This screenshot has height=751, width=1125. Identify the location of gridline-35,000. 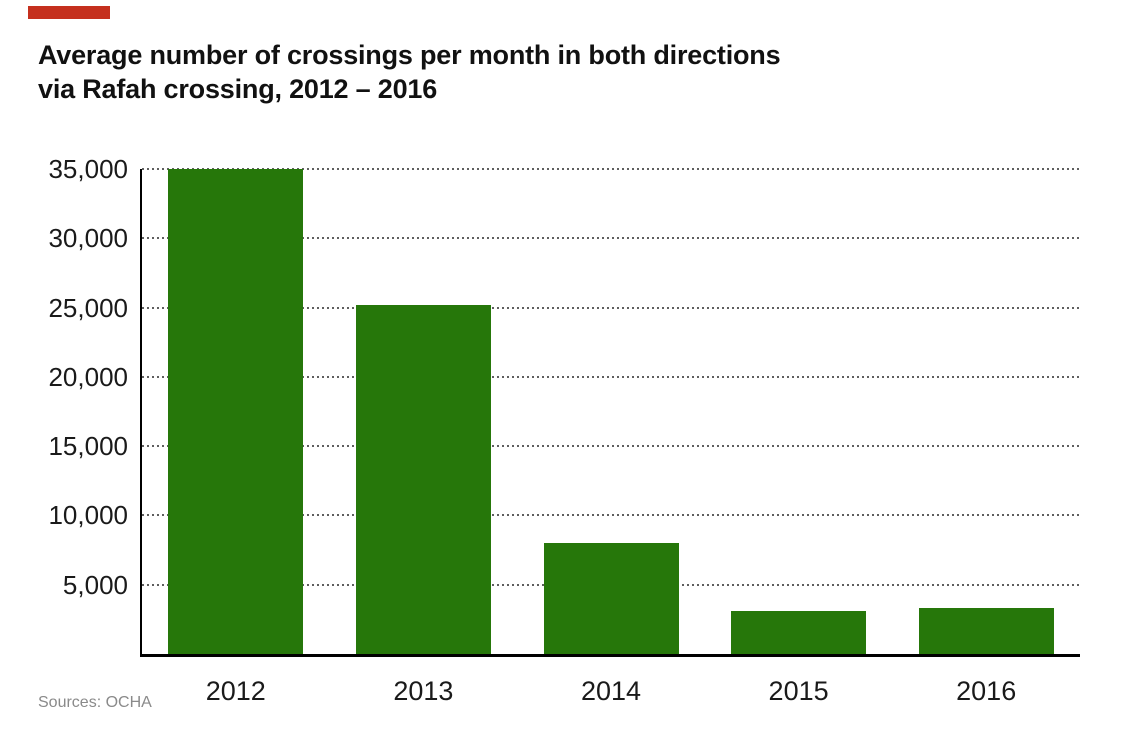
(611, 169).